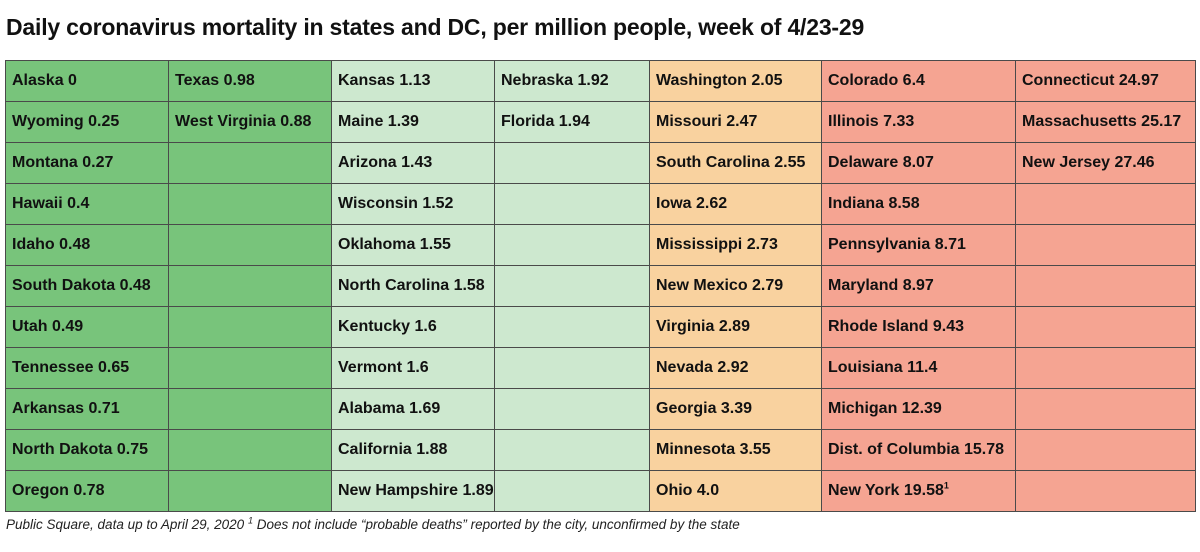  What do you see at coordinates (735, 245) in the screenshot?
I see `state-cell: Mississippi 2.73` at bounding box center [735, 245].